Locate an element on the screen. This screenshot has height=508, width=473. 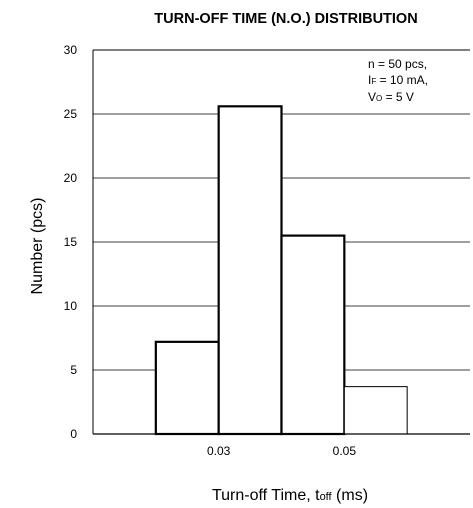
annotation-line-2: IF = 10 mA, is located at coordinates (398, 80).